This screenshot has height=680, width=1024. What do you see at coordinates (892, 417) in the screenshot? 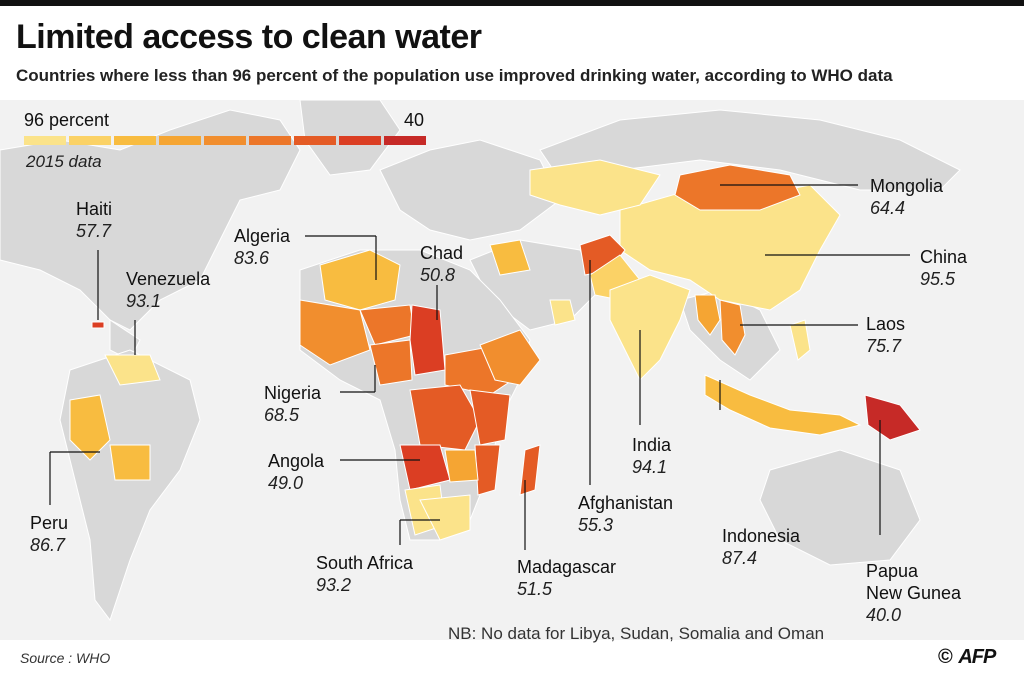
I see `country-png` at bounding box center [892, 417].